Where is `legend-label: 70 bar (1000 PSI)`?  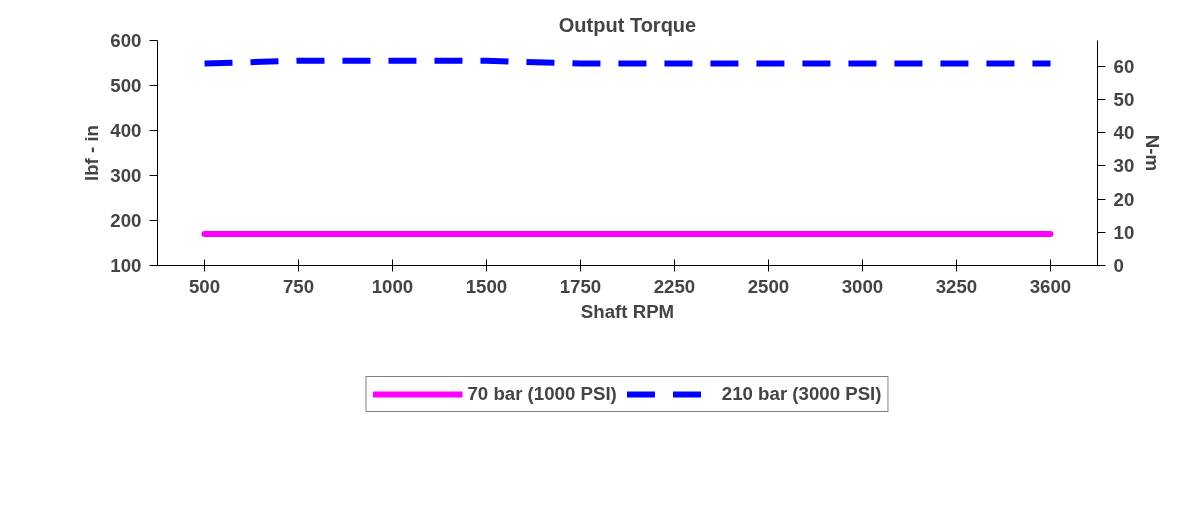
legend-label: 70 bar (1000 PSI) is located at coordinates (542, 394).